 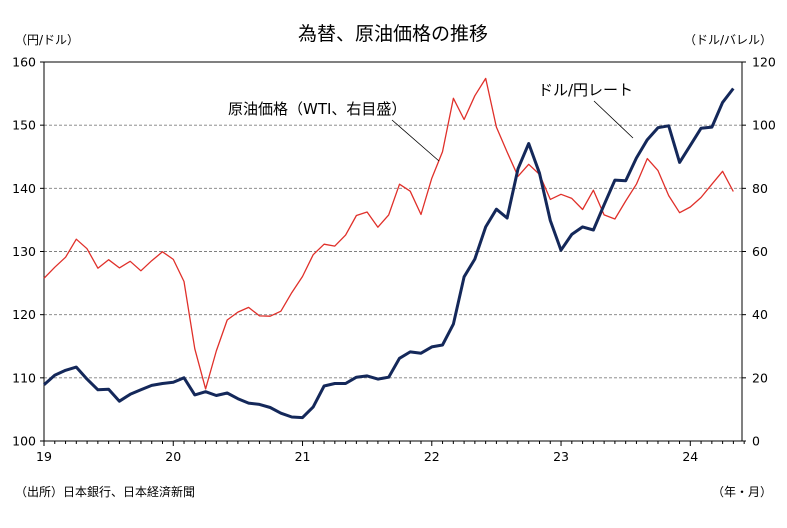 What do you see at coordinates (317, 109) in the screenshot?
I see `oil-series-annotation: 原油価格（WTI、右目盛）` at bounding box center [317, 109].